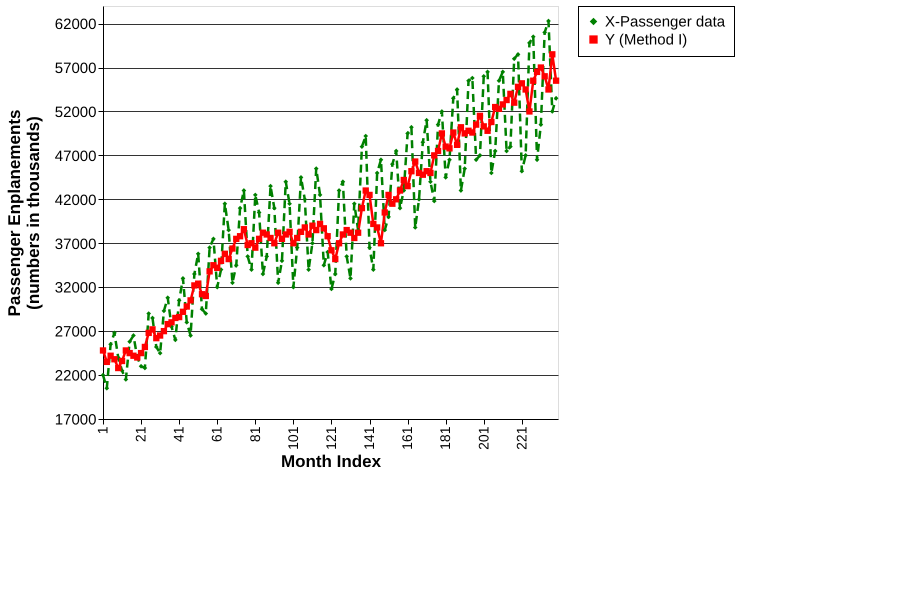 The width and height of the screenshot is (899, 595). I want to click on x-tick-label: 101, so click(292, 438).